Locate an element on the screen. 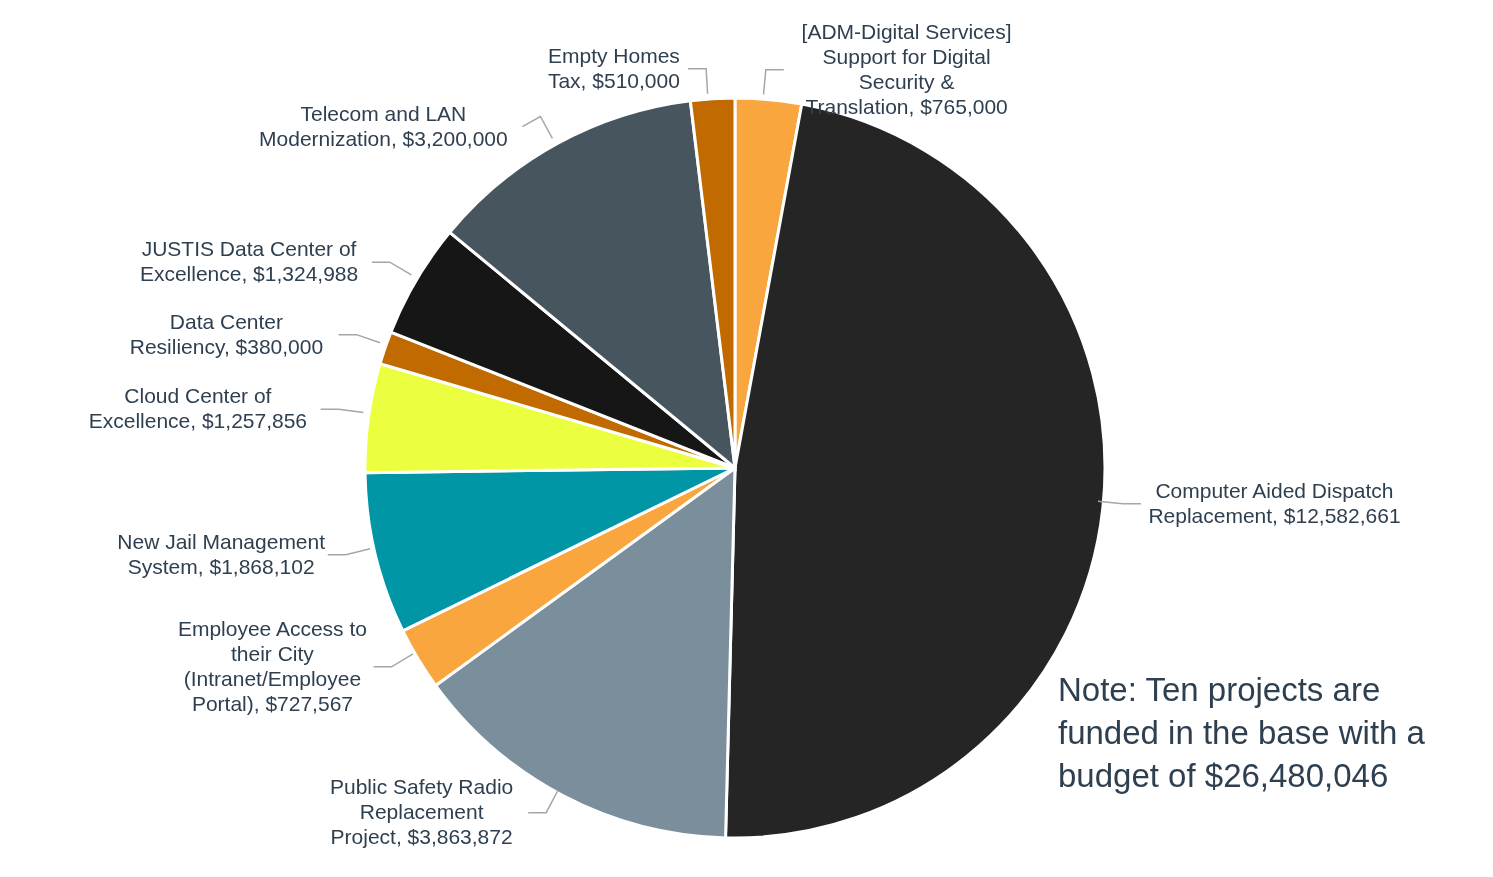 This screenshot has width=1493, height=877. slice-label: Empty Homes Tax, $510,000 is located at coordinates (613, 67).